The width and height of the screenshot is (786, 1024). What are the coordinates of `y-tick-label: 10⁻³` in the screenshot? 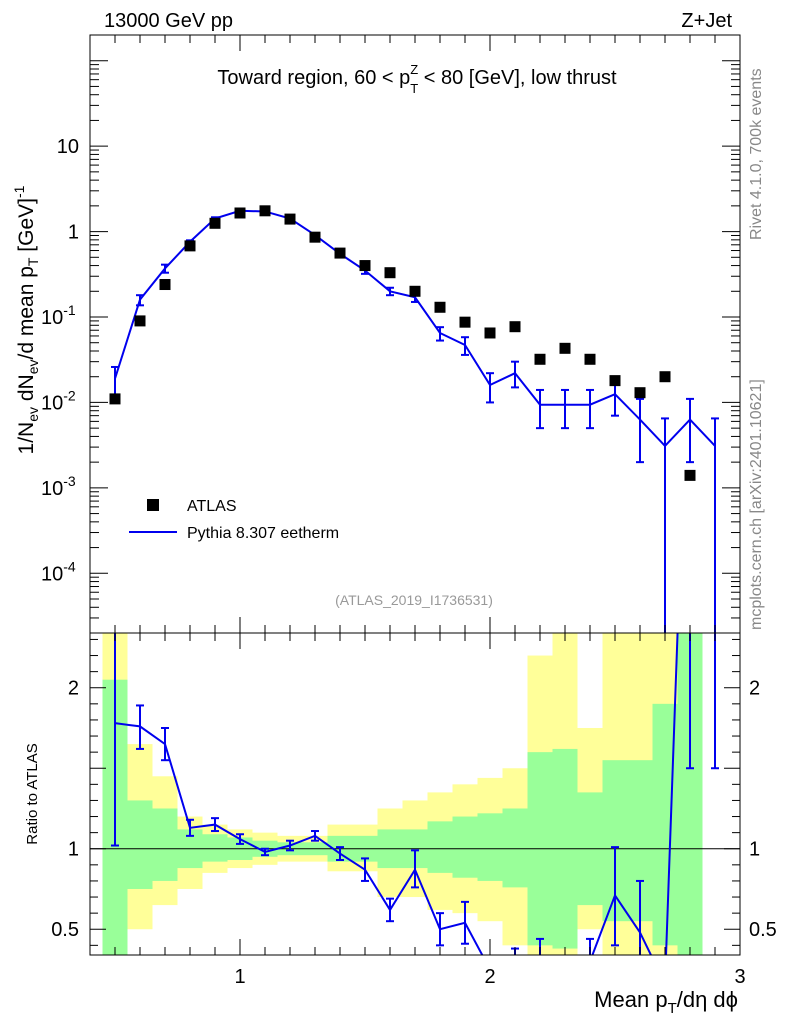 It's located at (58, 486).